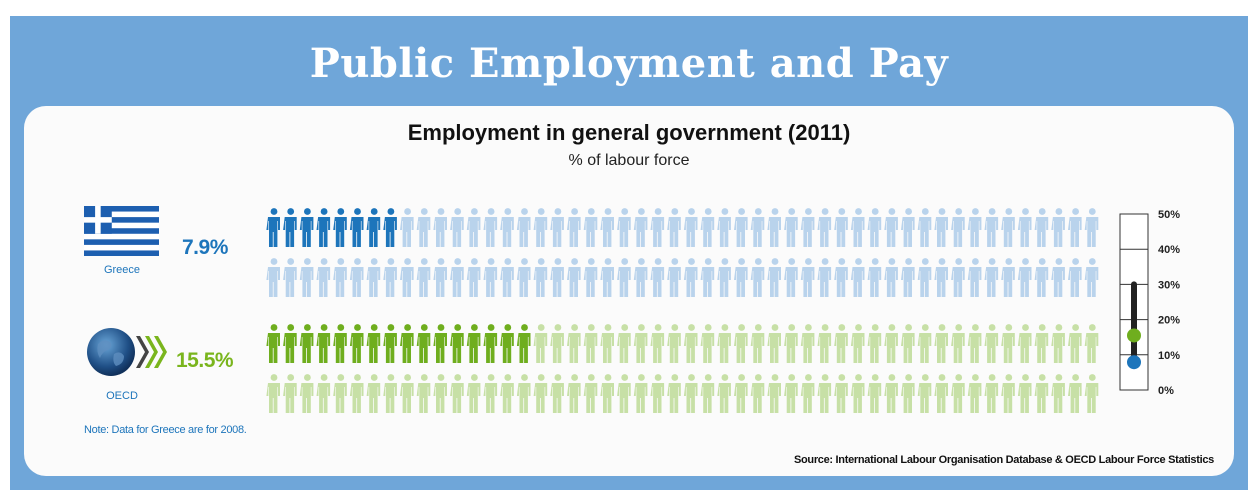 Image resolution: width=1256 pixels, height=490 pixels. Describe the element at coordinates (127, 352) in the screenshot. I see `oecd-logo-icon` at that location.